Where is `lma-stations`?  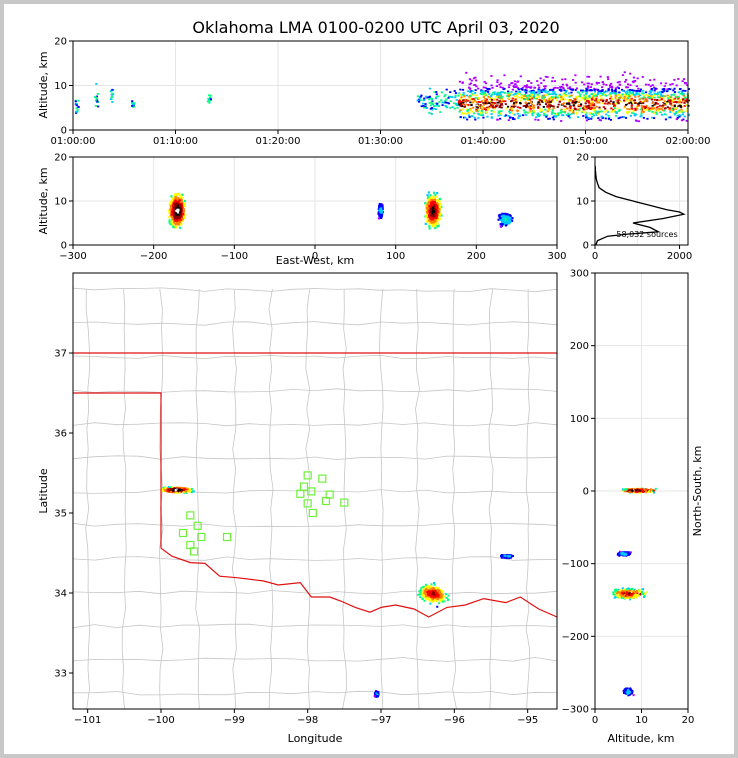 lma-stations is located at coordinates (263, 513).